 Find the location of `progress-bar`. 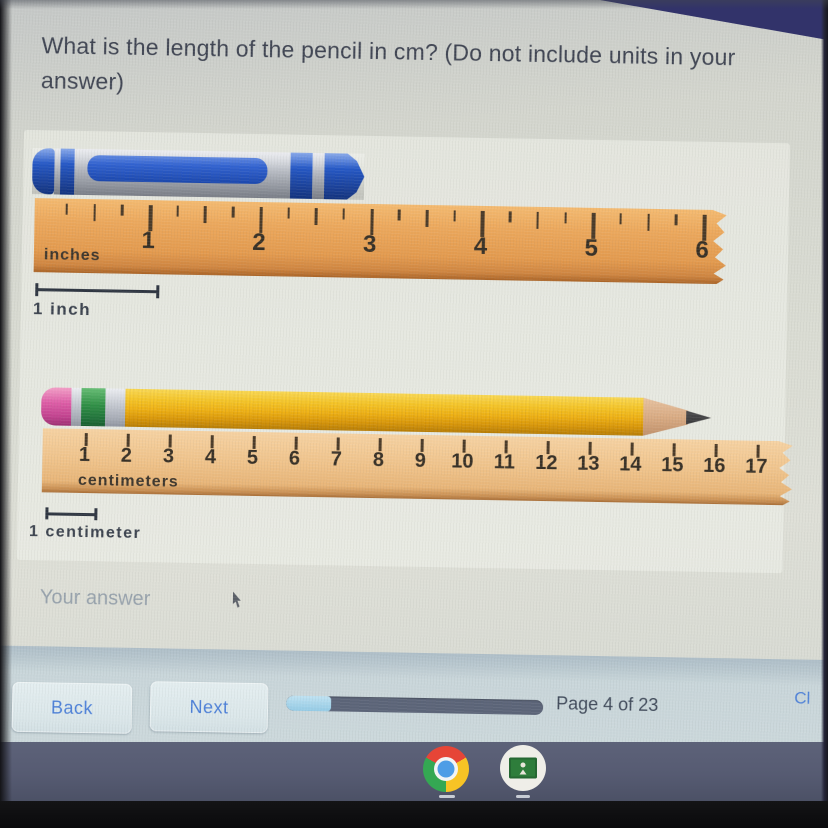

progress-bar is located at coordinates (414, 705).